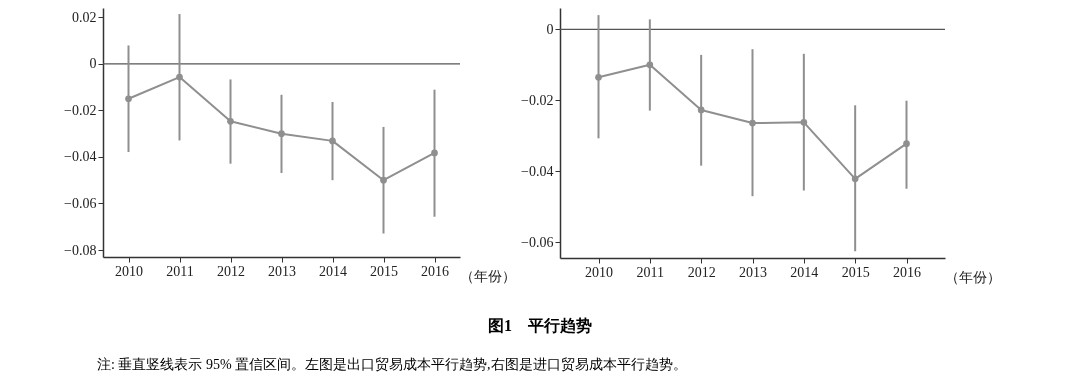 The width and height of the screenshot is (1080, 381). Describe the element at coordinates (540, 326) in the screenshot. I see `caption: 图1 平行趋势` at that location.